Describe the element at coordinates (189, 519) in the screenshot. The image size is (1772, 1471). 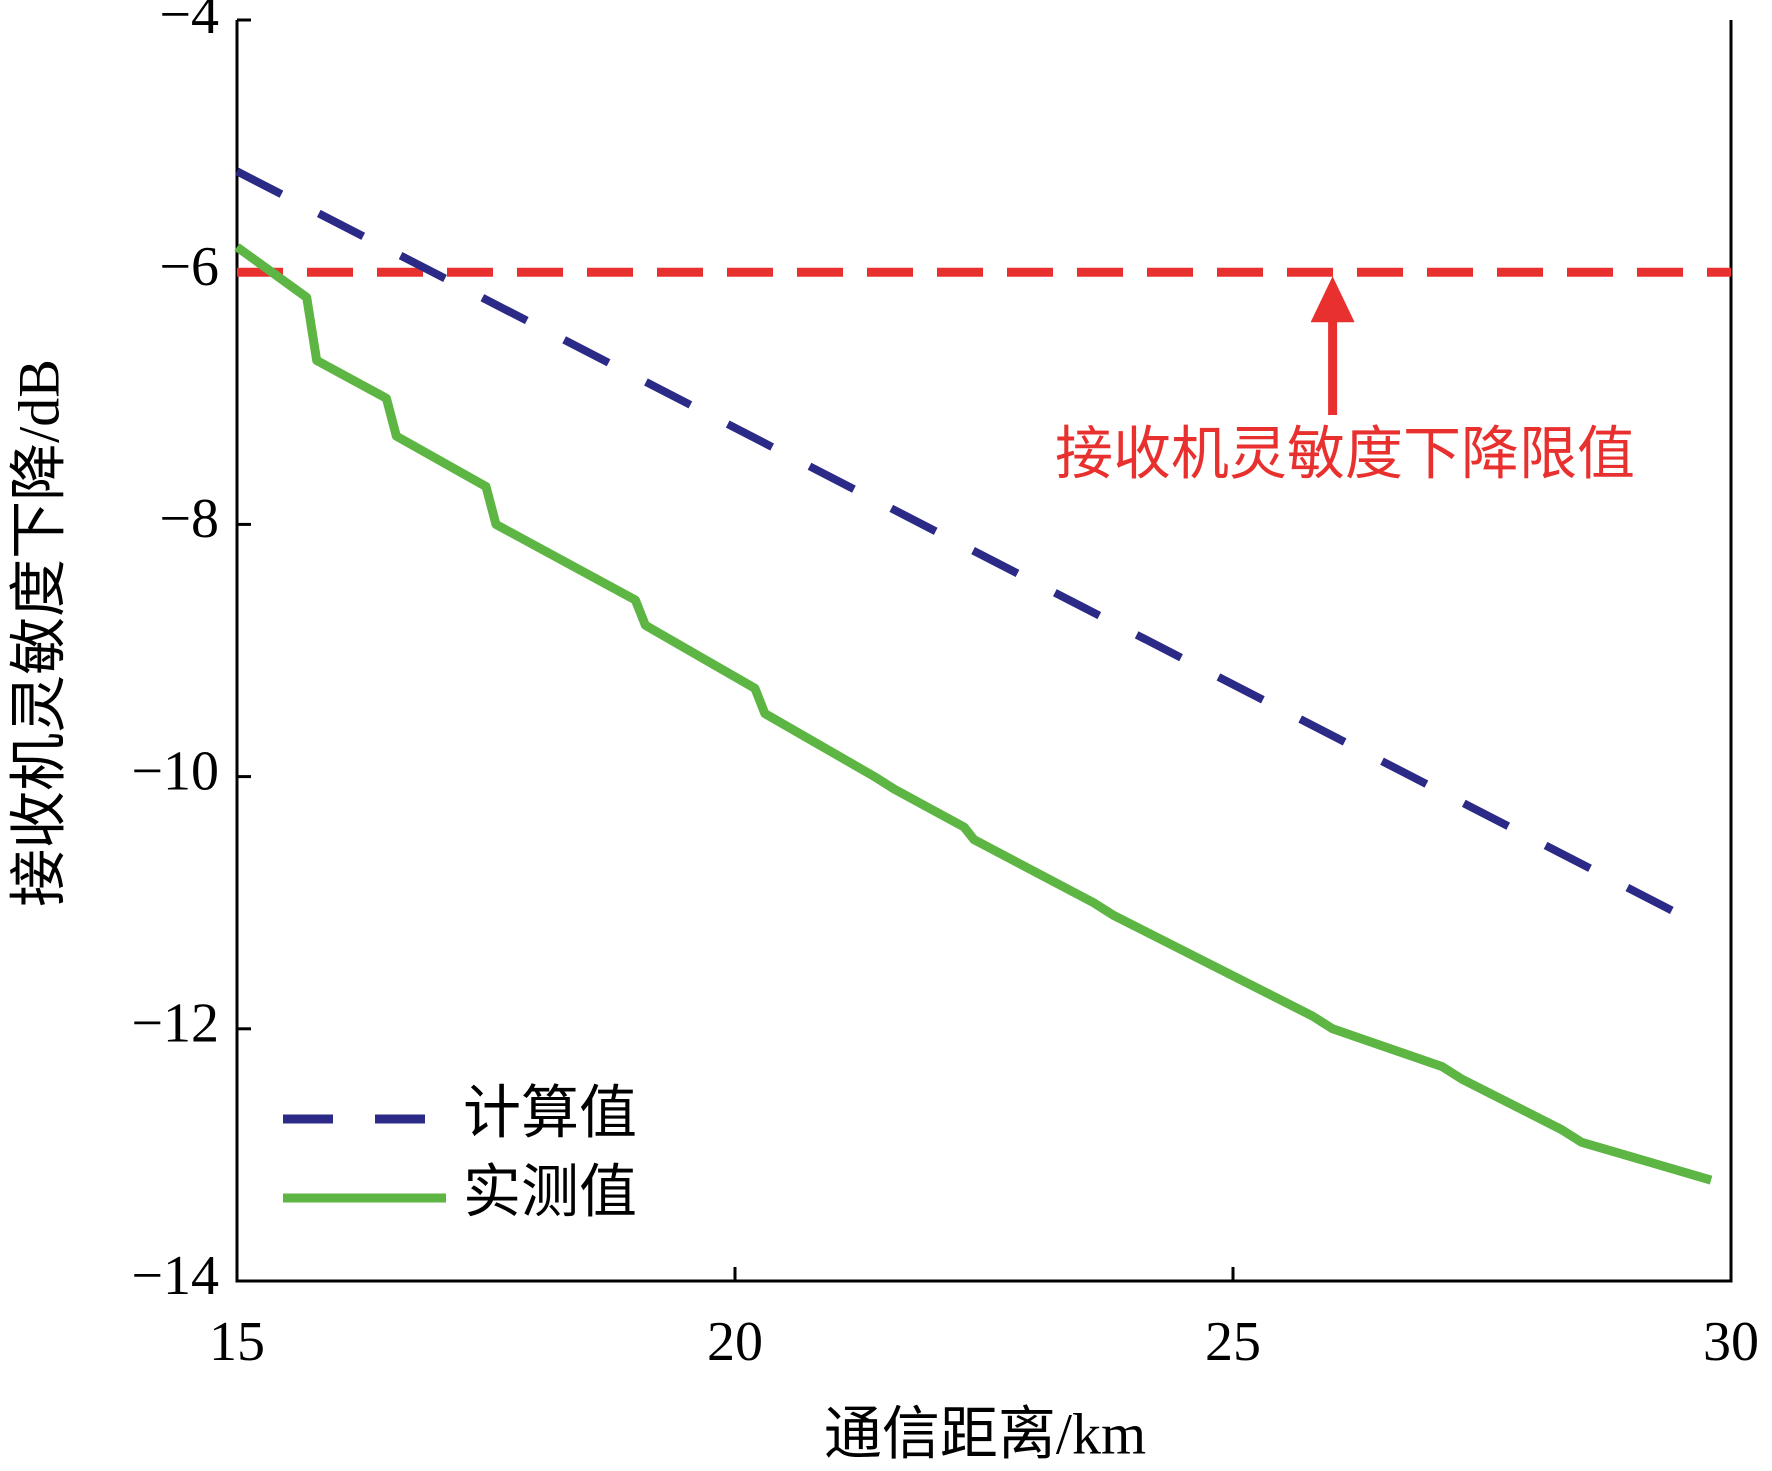
I see `y-tick-label: −8` at that location.